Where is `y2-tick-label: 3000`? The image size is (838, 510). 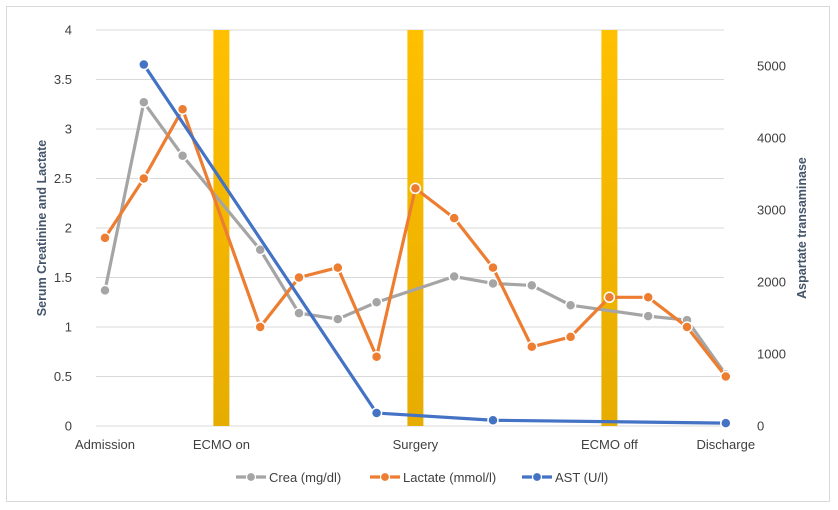 y2-tick-label: 3000 is located at coordinates (771, 210).